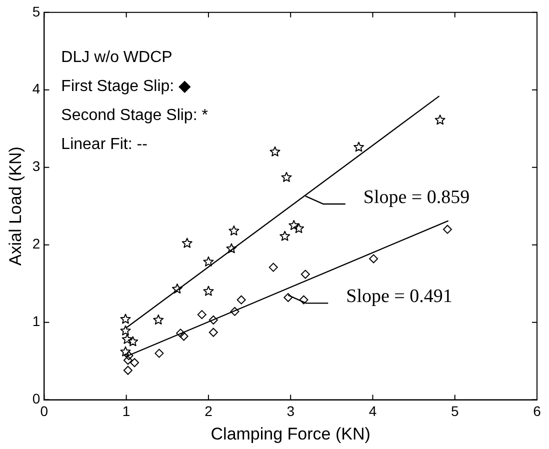 This screenshot has height=449, width=549. I want to click on x-axis-title: Clamping Force (KN), so click(290, 434).